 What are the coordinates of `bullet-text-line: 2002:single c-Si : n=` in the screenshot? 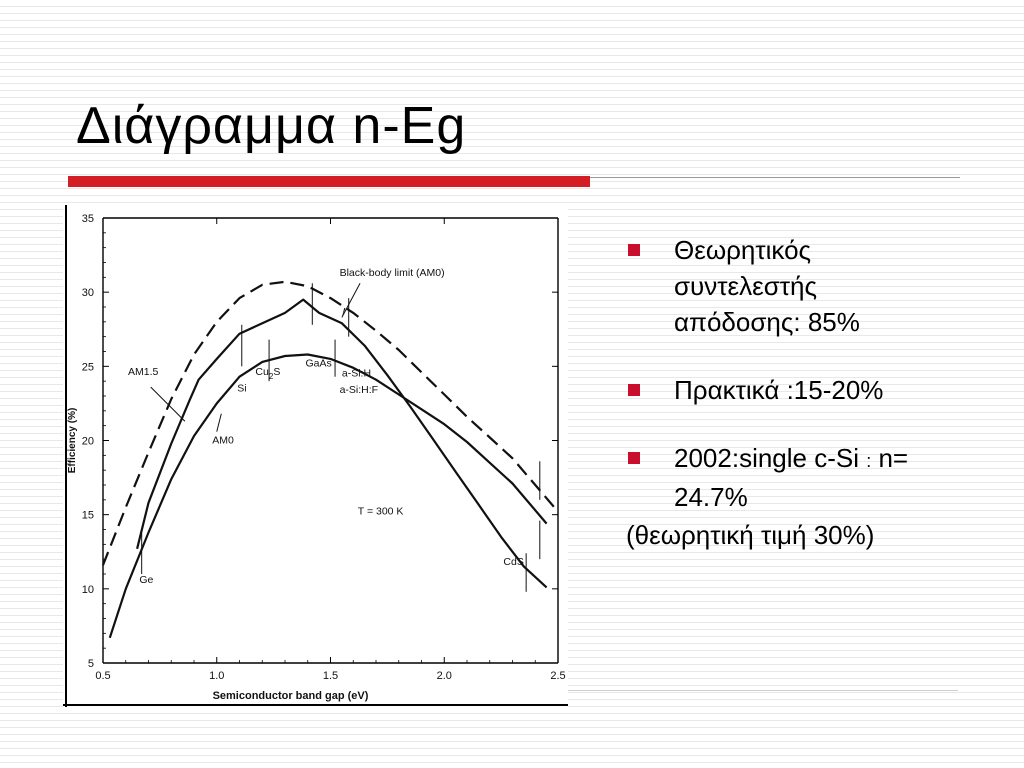 It's located at (840, 459).